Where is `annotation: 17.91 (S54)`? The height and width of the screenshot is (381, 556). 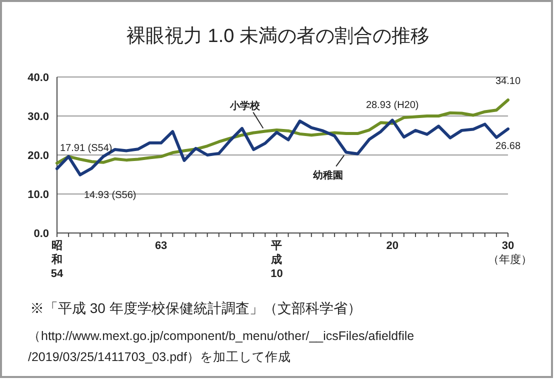 annotation: 17.91 (S54) is located at coordinates (86, 148).